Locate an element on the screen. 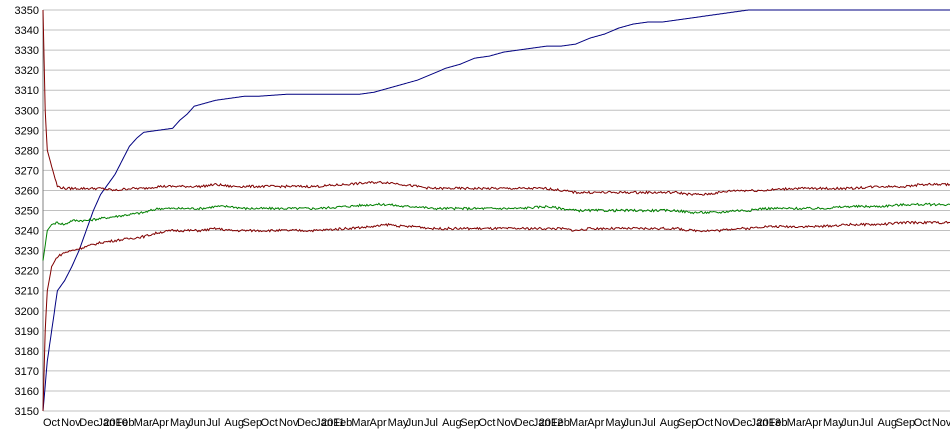  x-year-label: 2011 is located at coordinates (333, 423).